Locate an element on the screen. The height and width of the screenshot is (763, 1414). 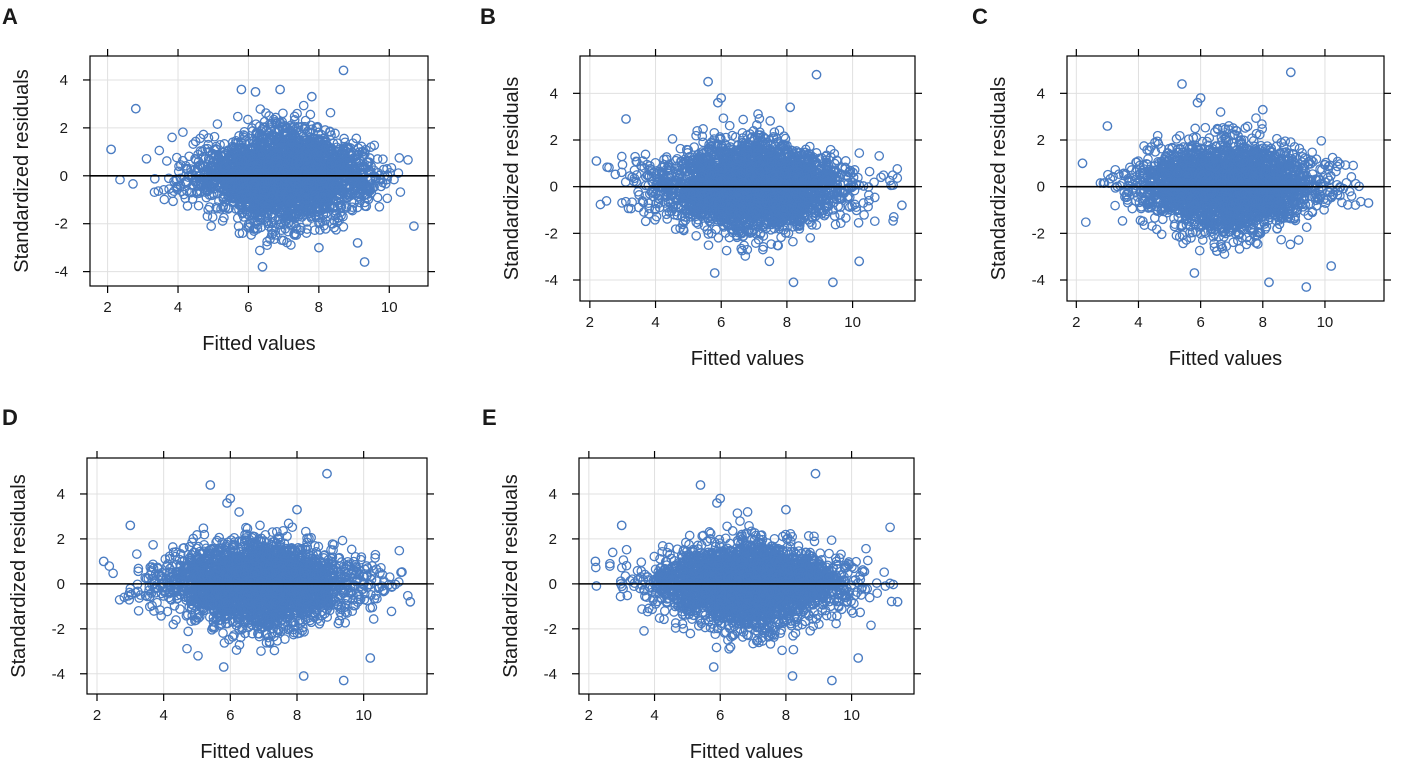
panel-letter: A is located at coordinates (10, 16).